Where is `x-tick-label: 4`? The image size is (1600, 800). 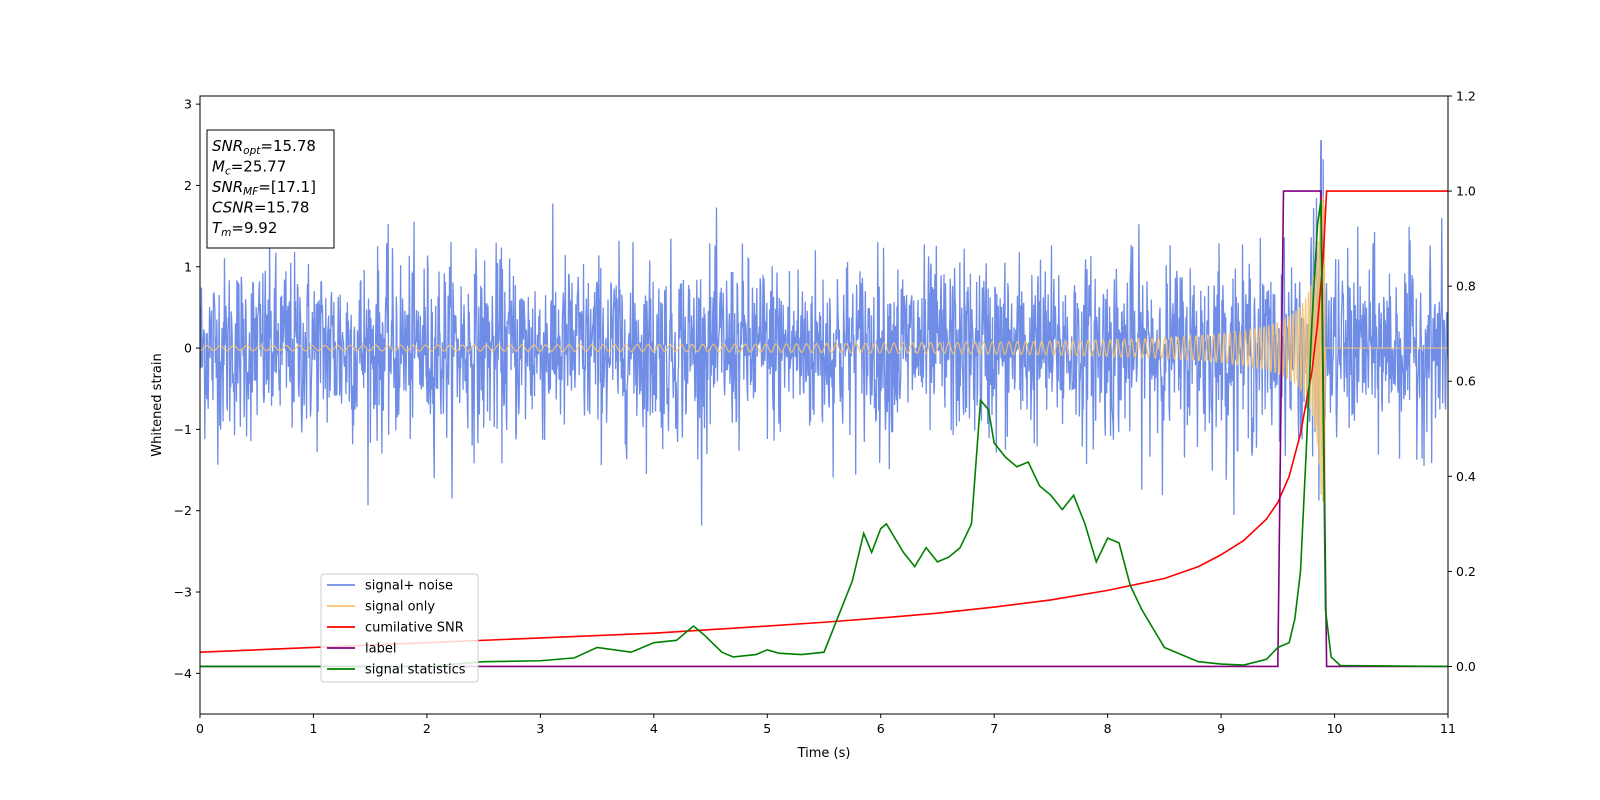
x-tick-label: 4 is located at coordinates (654, 728).